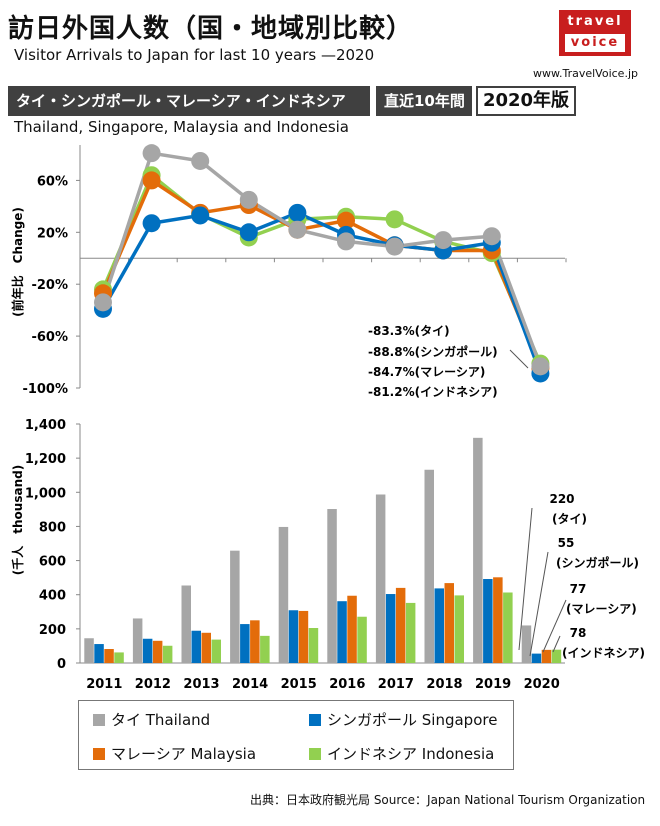 This screenshot has height=826, width=660. What do you see at coordinates (61, 664) in the screenshot?
I see `bar-chart-y-tick-label: 0` at bounding box center [61, 664].